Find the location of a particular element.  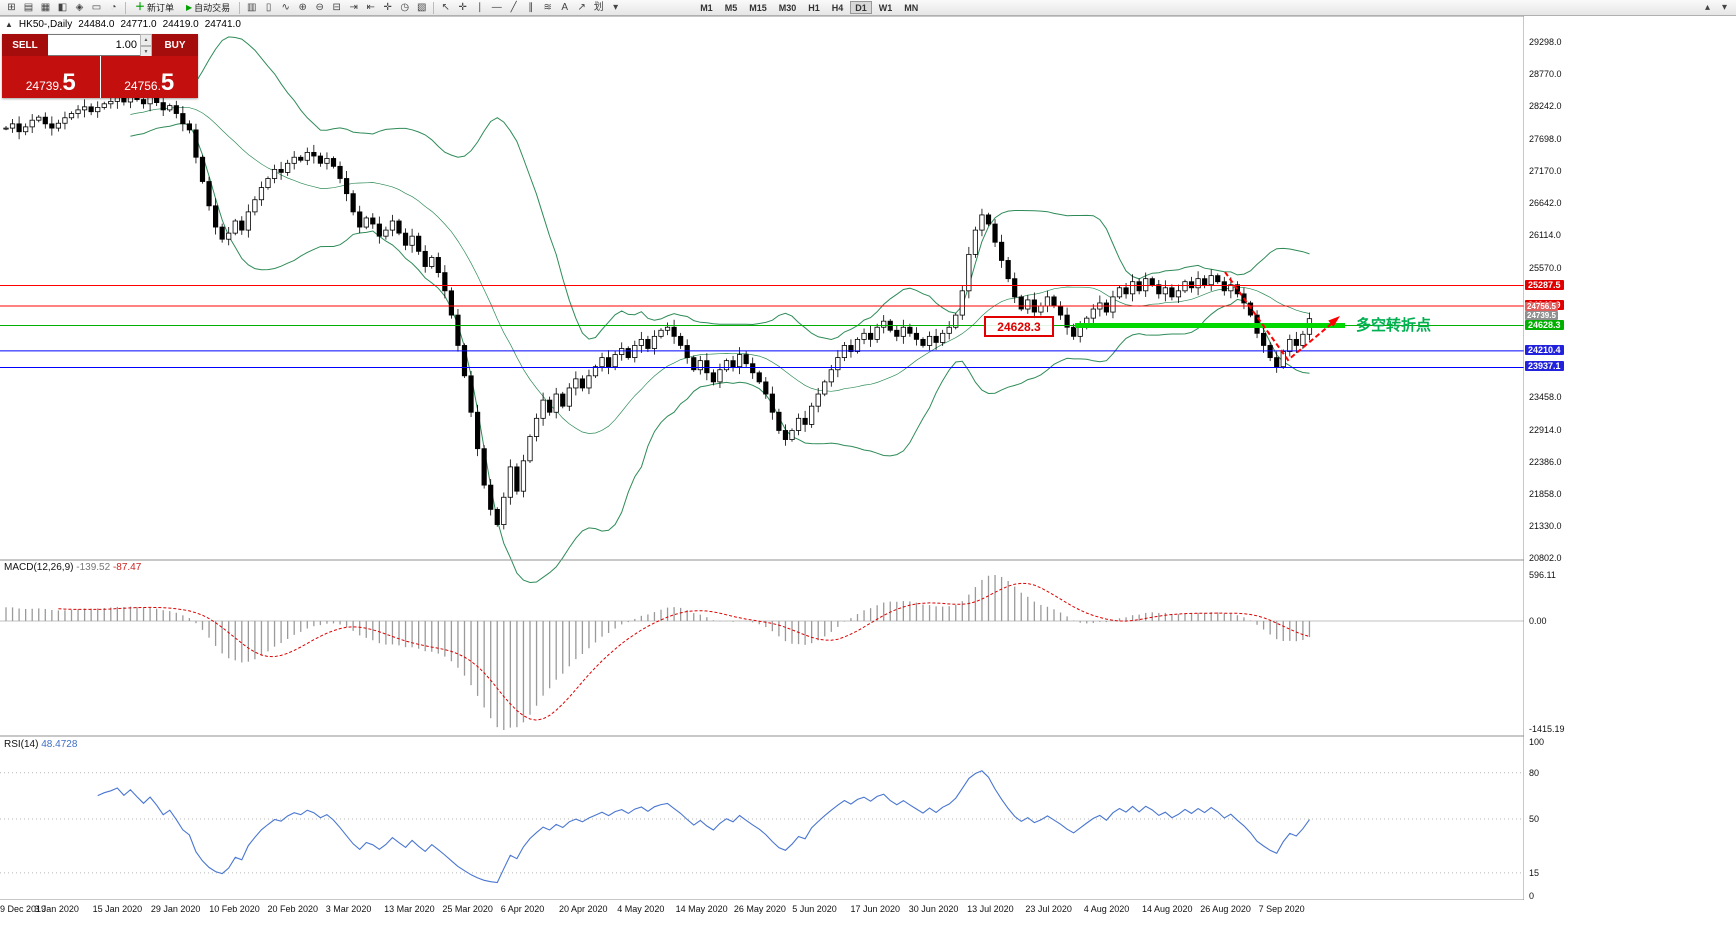

rsi-level-lines is located at coordinates (762, 823).